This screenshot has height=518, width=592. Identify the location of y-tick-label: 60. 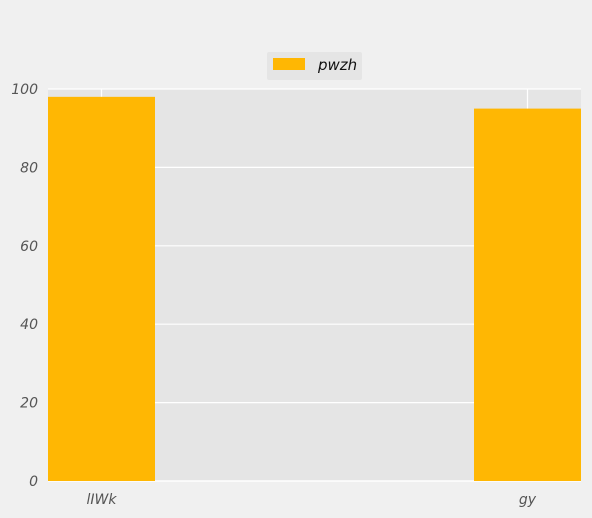
(29, 247).